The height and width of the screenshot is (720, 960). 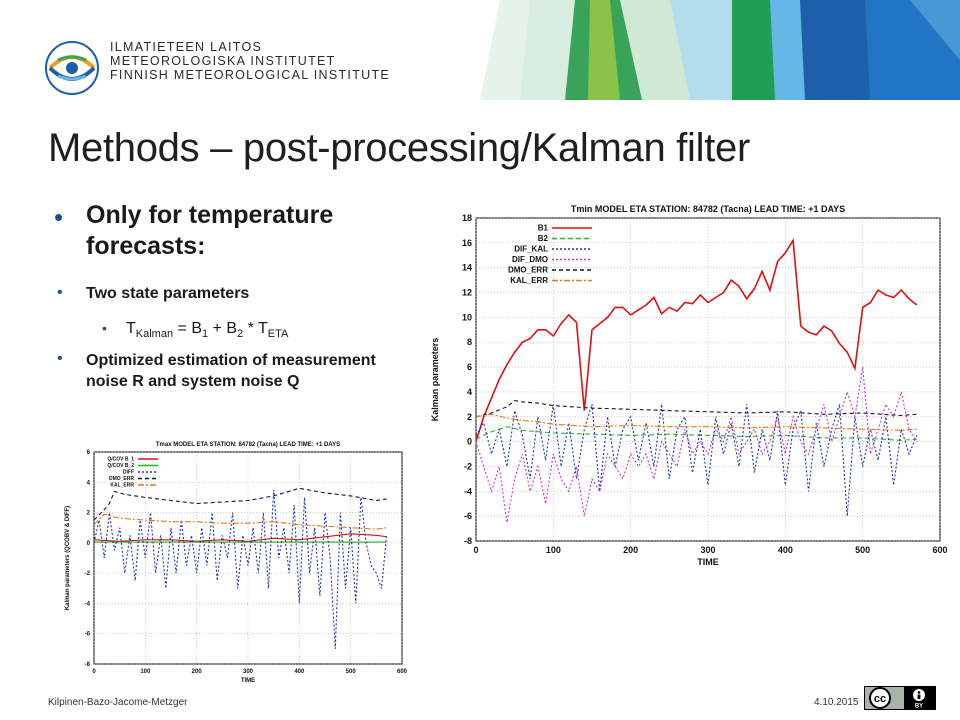 What do you see at coordinates (467, 218) in the screenshot?
I see `y-tick-label: 18` at bounding box center [467, 218].